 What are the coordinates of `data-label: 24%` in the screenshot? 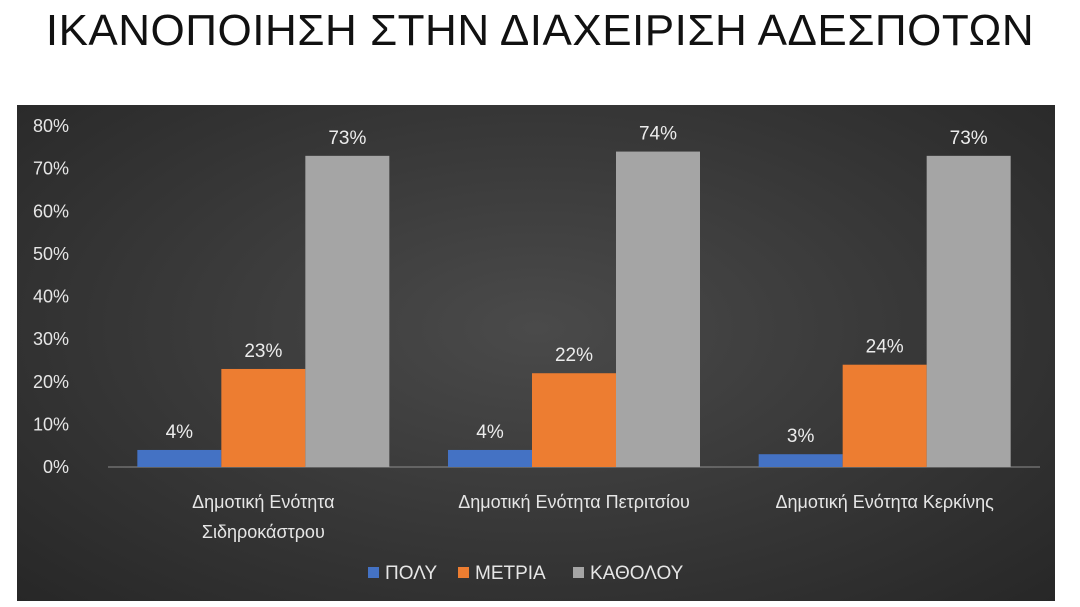 It's located at (885, 347).